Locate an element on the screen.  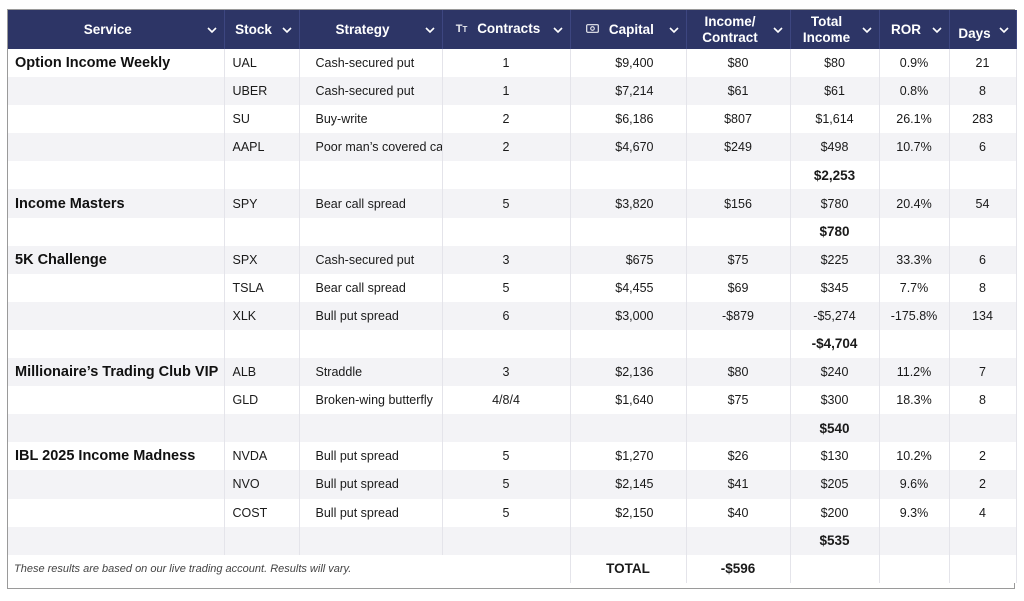
service-cell: Income Masters is located at coordinates (116, 203).